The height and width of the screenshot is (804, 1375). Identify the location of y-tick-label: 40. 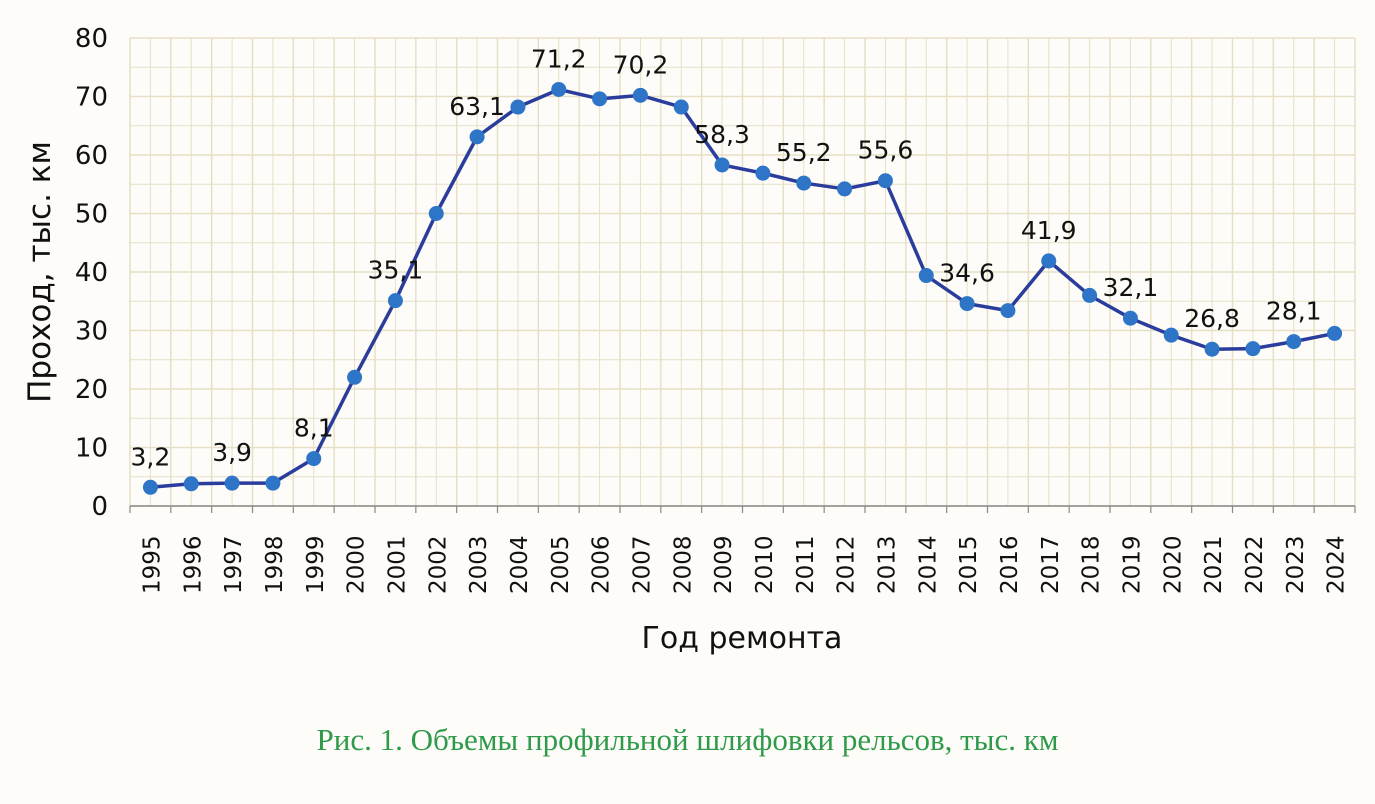
(91, 273).